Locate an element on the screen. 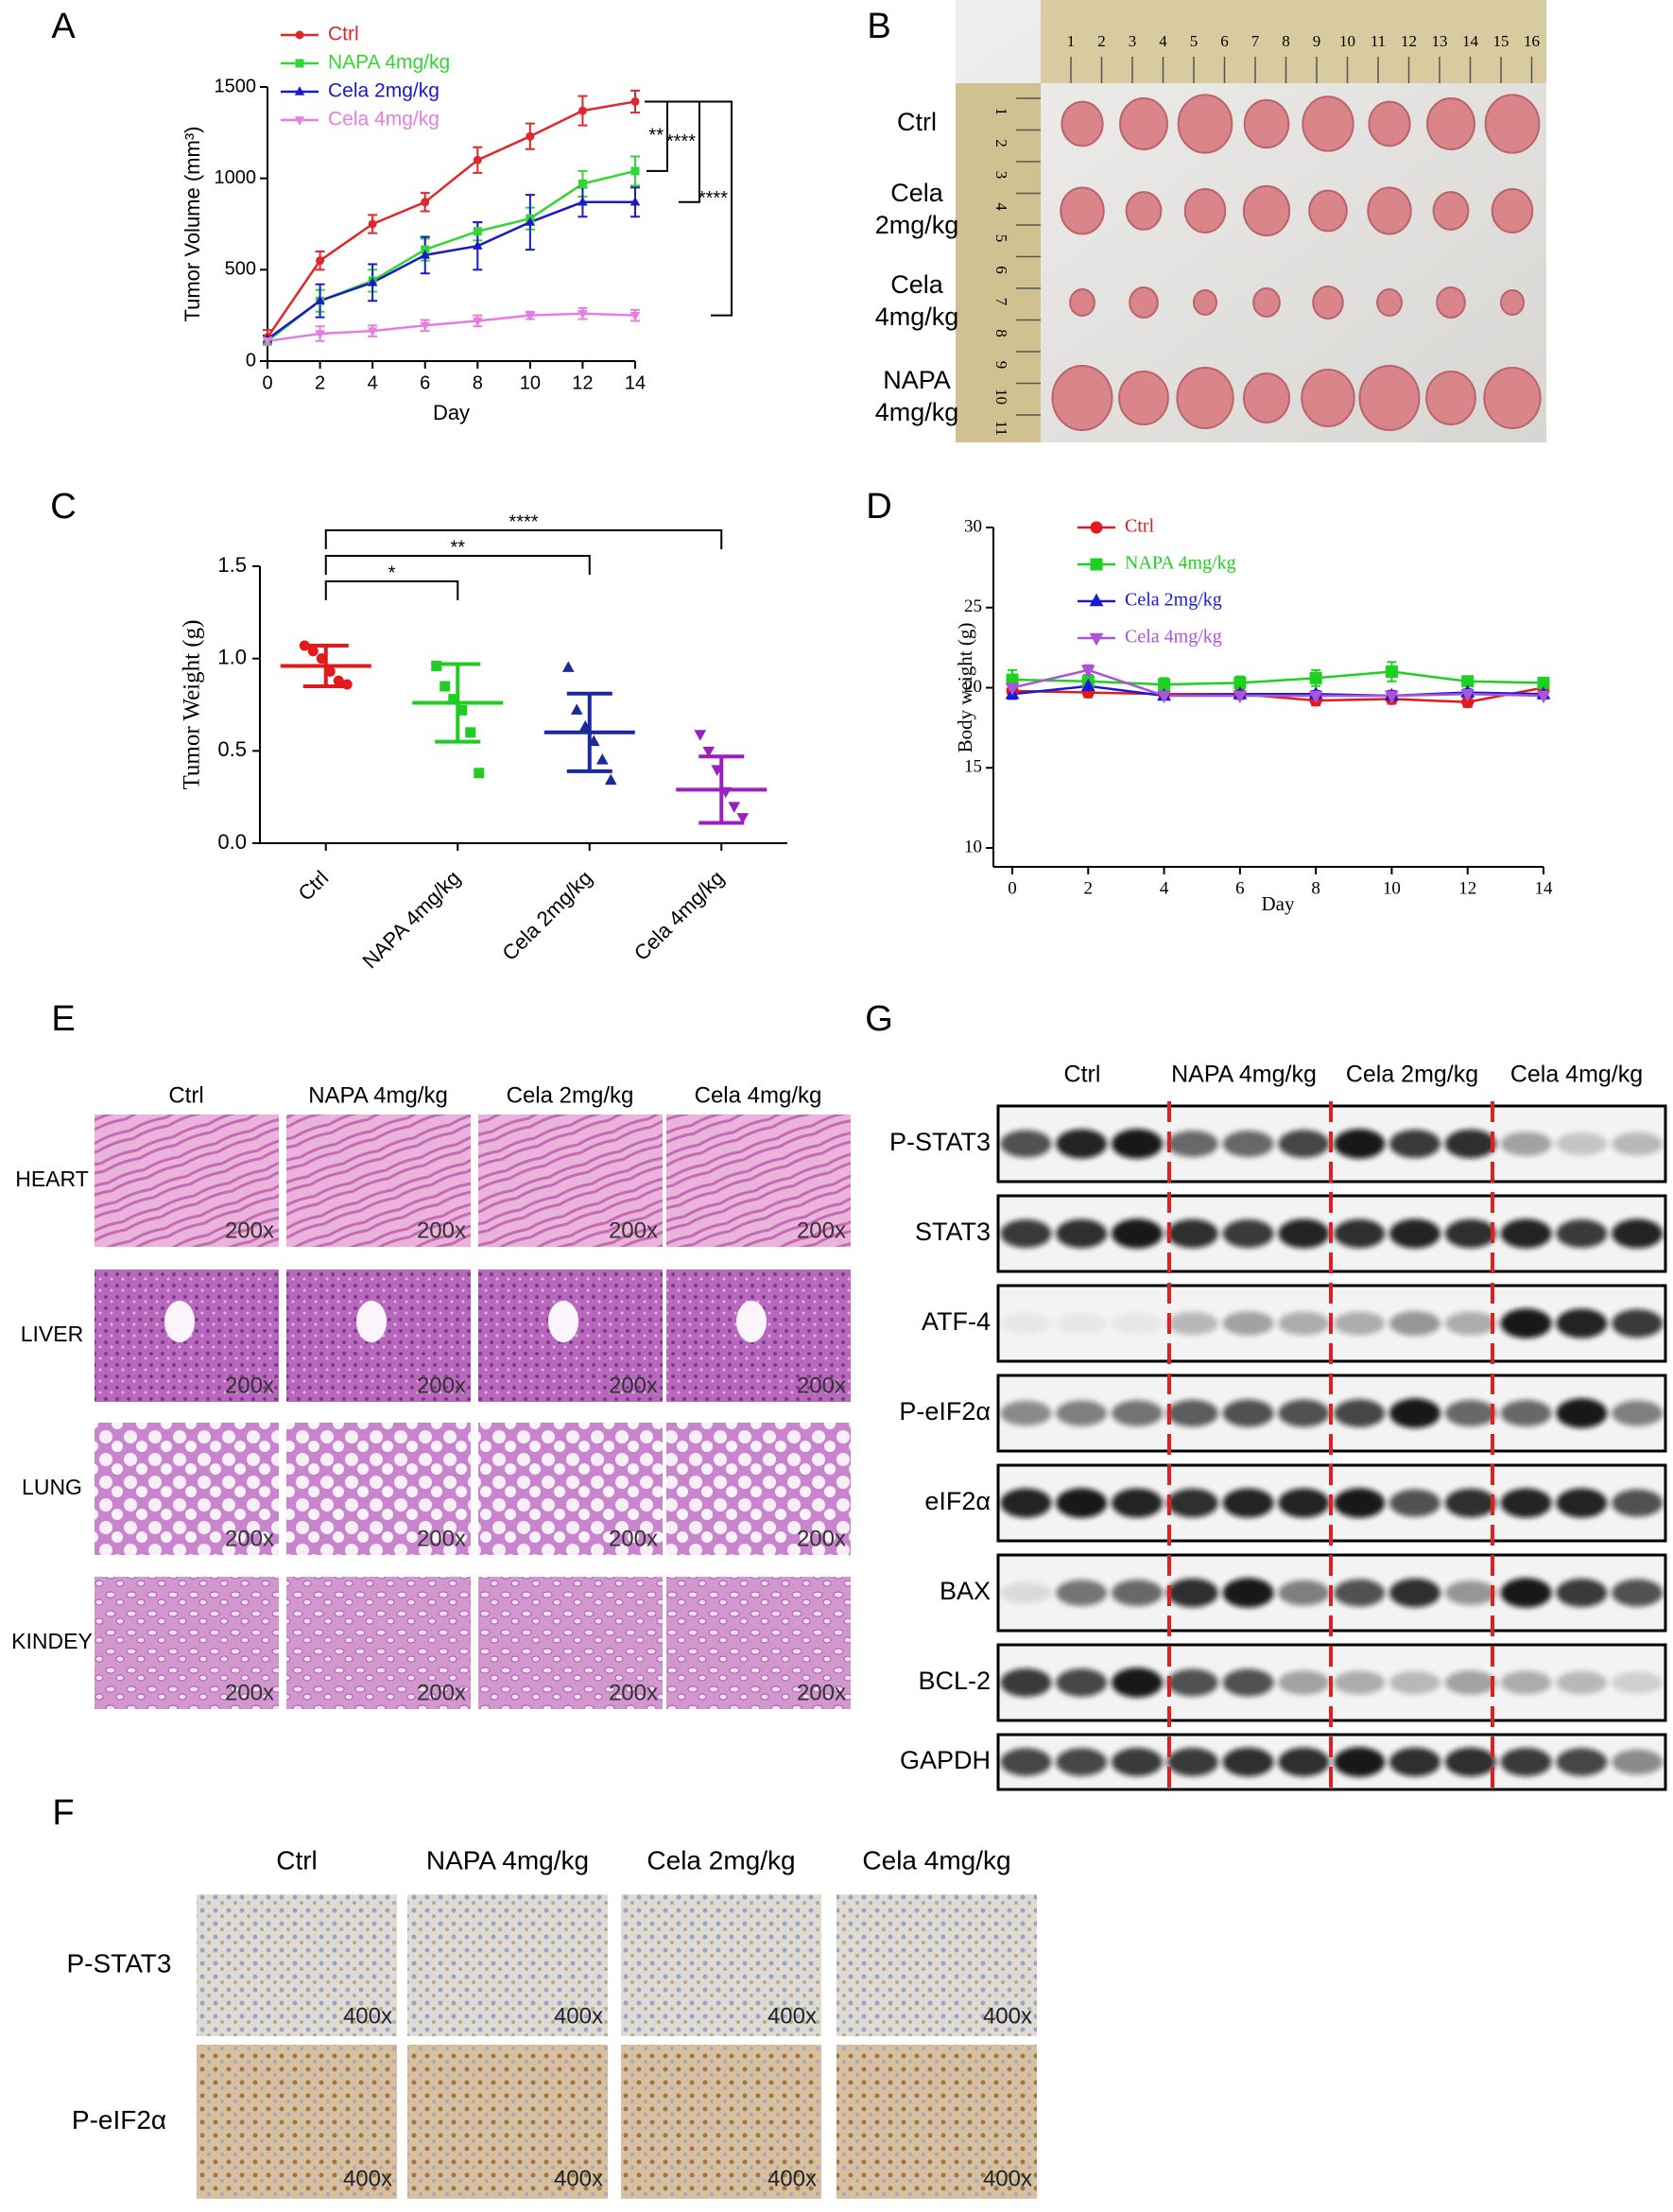 The height and width of the screenshot is (2212, 1673). x-tick-label: 8 is located at coordinates (1315, 888).